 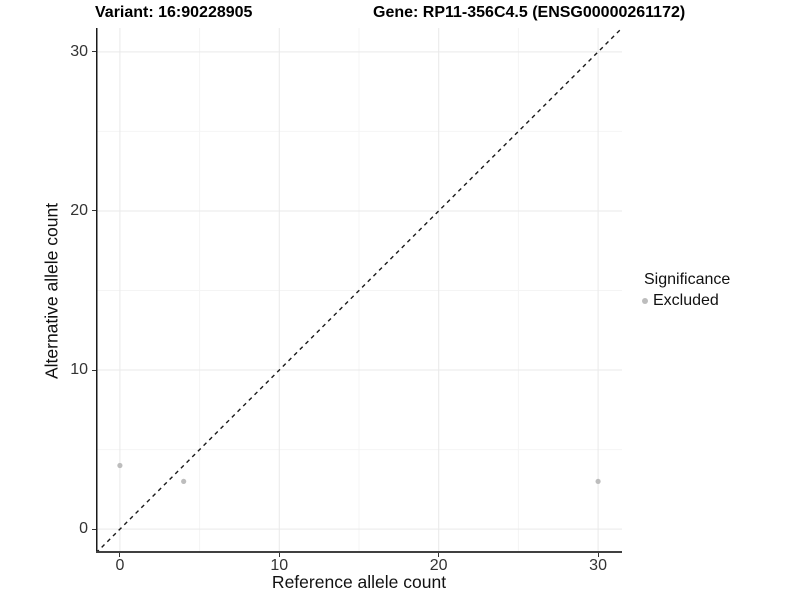 What do you see at coordinates (174, 12) in the screenshot?
I see `variant-title: Variant: 16:90228905` at bounding box center [174, 12].